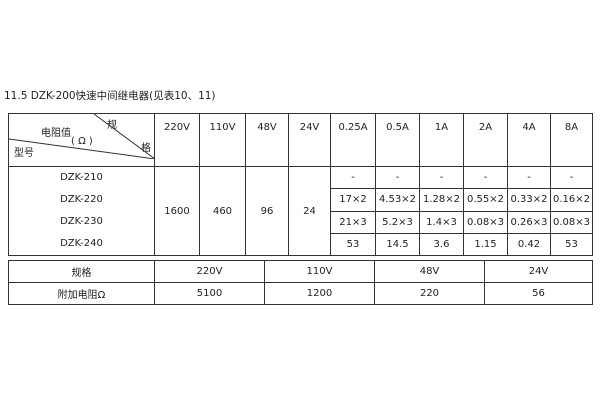 The height and width of the screenshot is (400, 600). Describe the element at coordinates (267, 140) in the screenshot. I see `header-cell: 48V` at that location.